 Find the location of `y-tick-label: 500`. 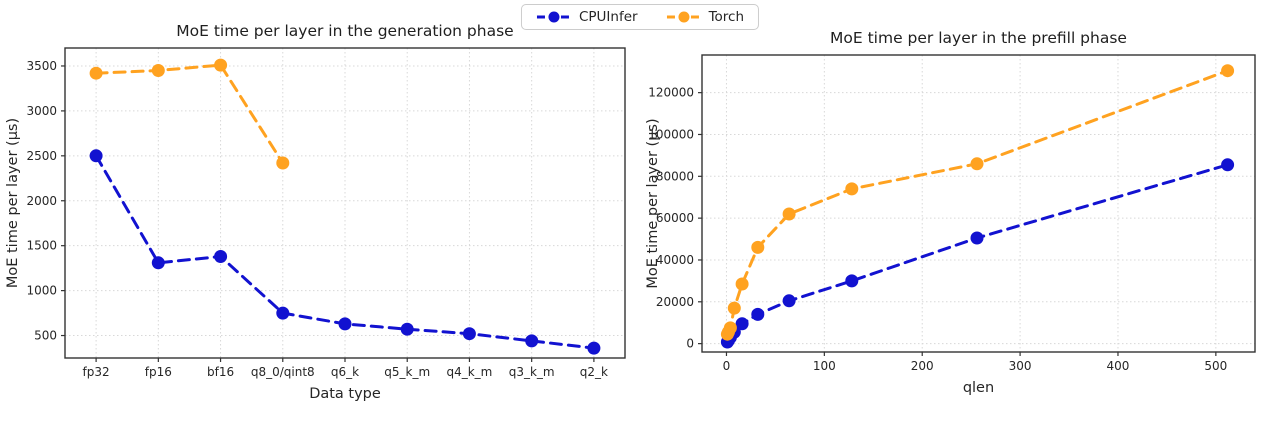

y-tick-label: 500 is located at coordinates (45, 336).